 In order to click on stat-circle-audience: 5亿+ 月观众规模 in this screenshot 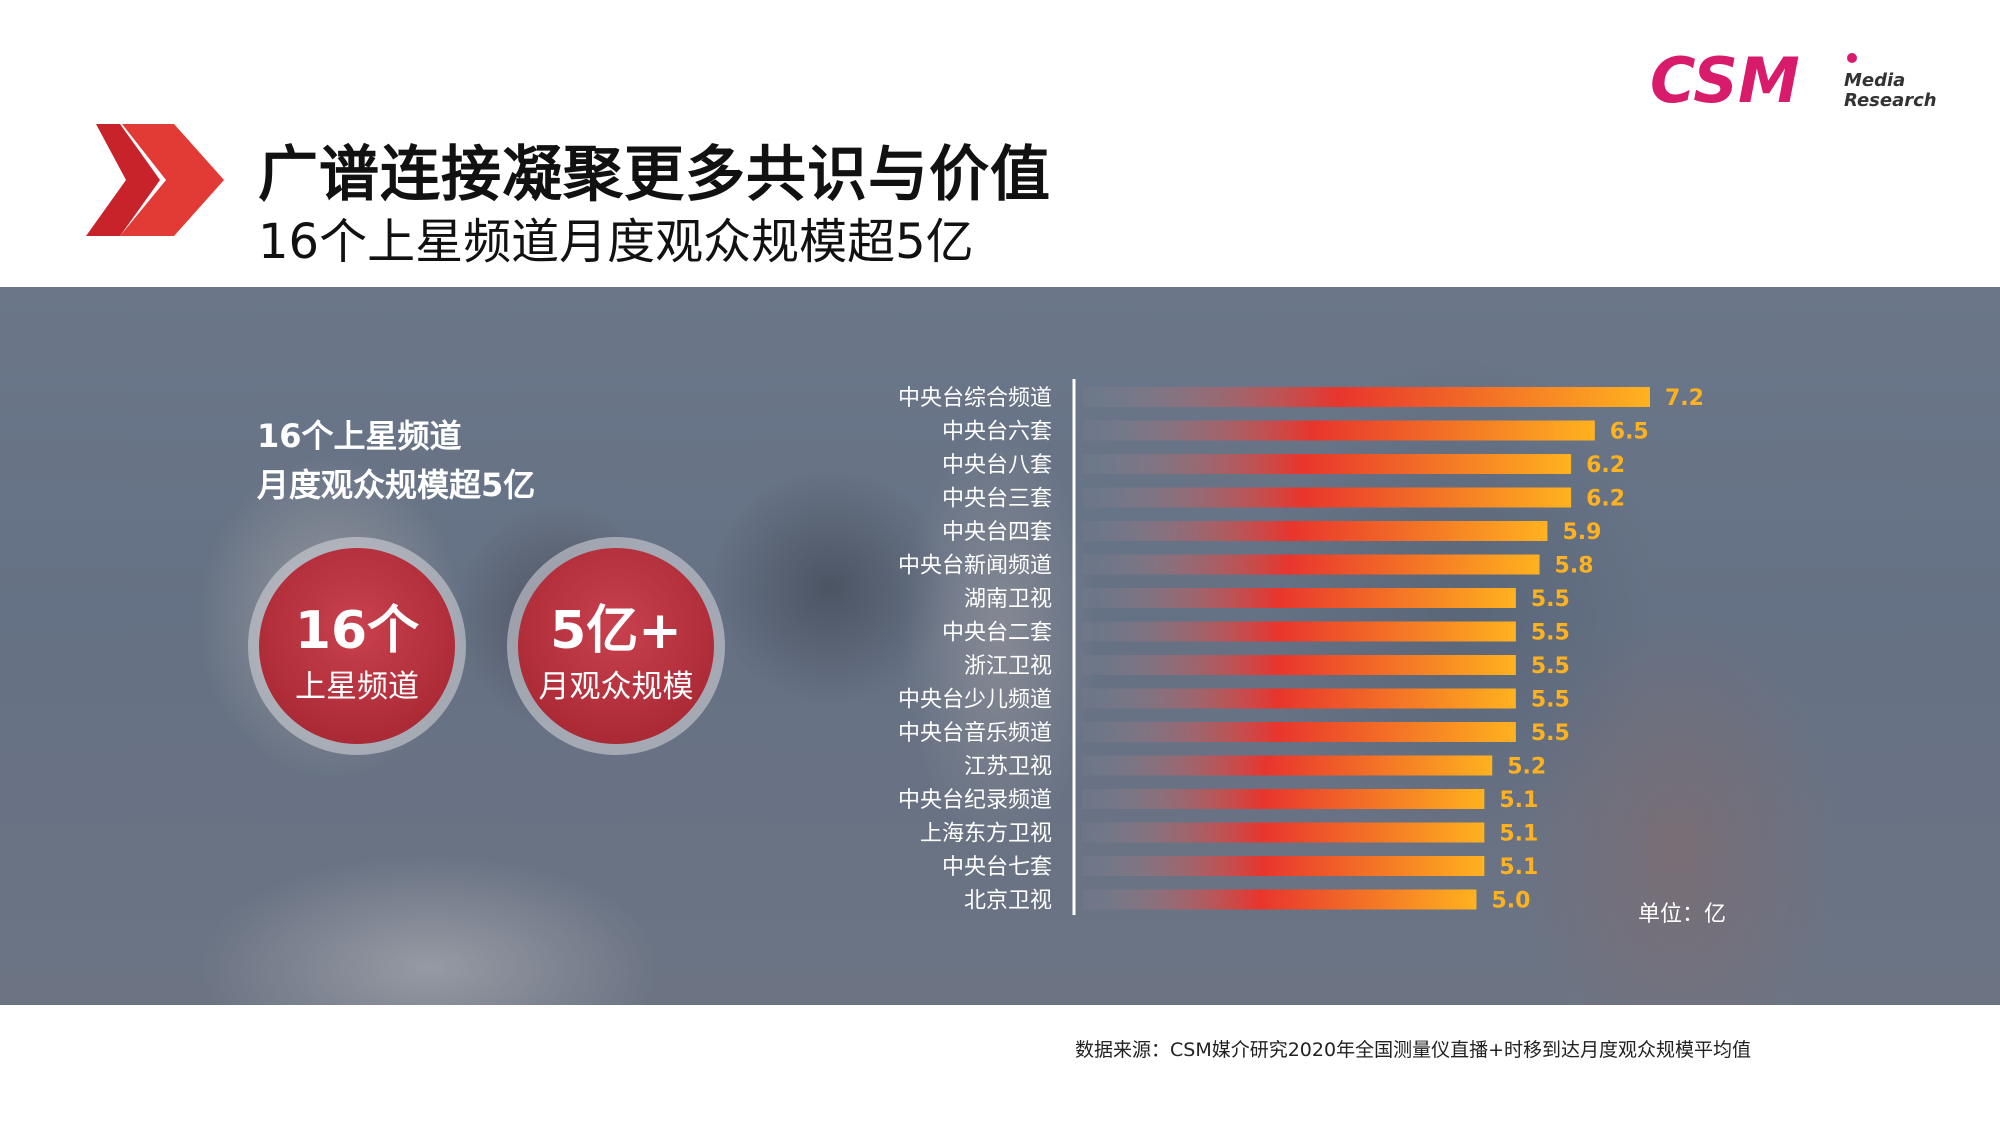, I will do `click(616, 646)`.